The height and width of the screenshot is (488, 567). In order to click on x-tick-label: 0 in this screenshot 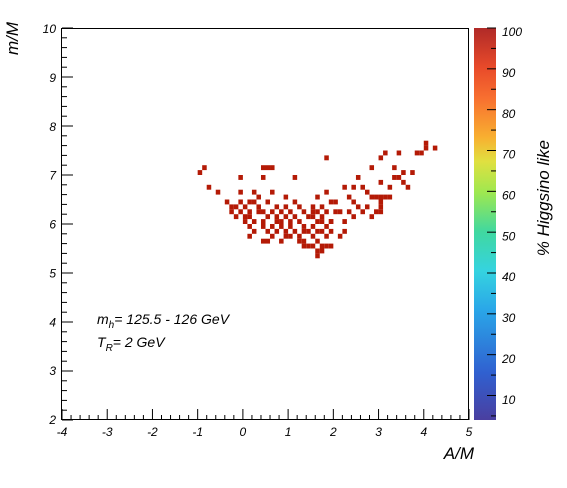, I will do `click(243, 432)`.